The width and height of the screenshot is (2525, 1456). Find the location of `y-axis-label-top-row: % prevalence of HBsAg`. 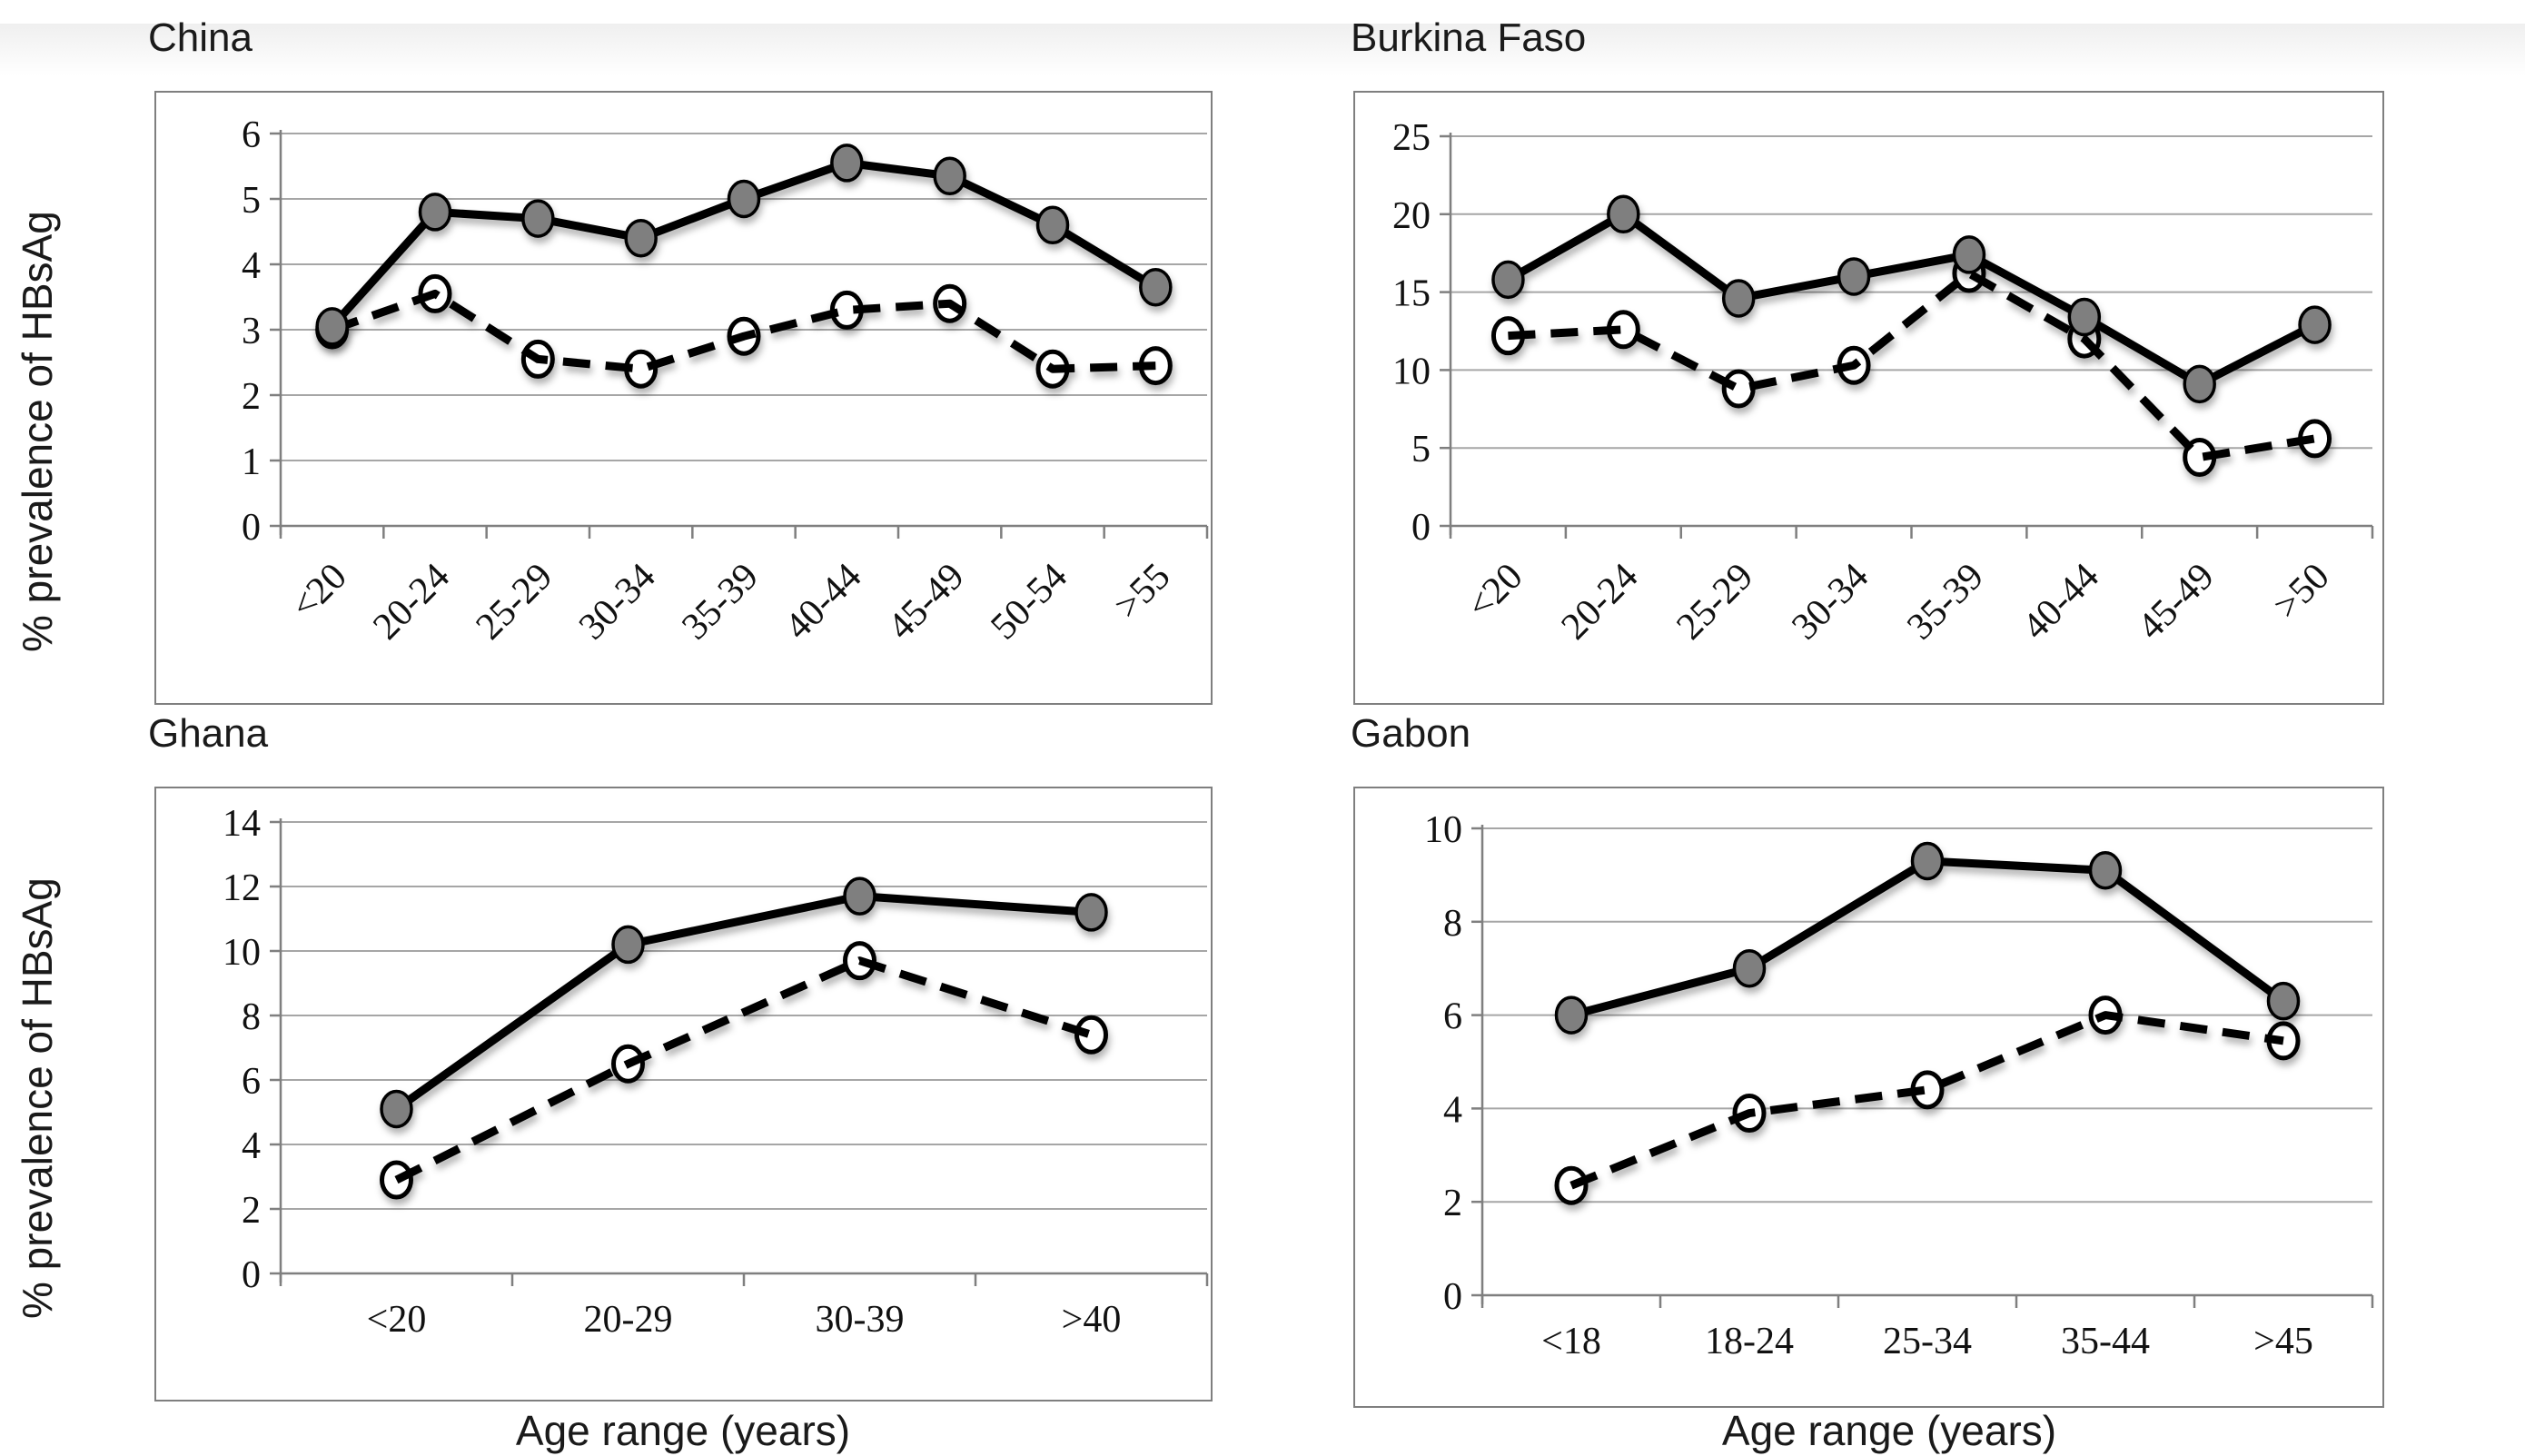

y-axis-label-top-row: % prevalence of HBsAg is located at coordinates (38, 431).